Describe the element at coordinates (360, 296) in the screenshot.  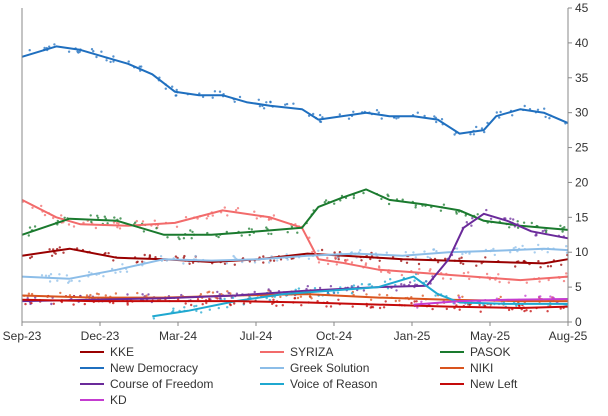
I see `series-line` at that location.